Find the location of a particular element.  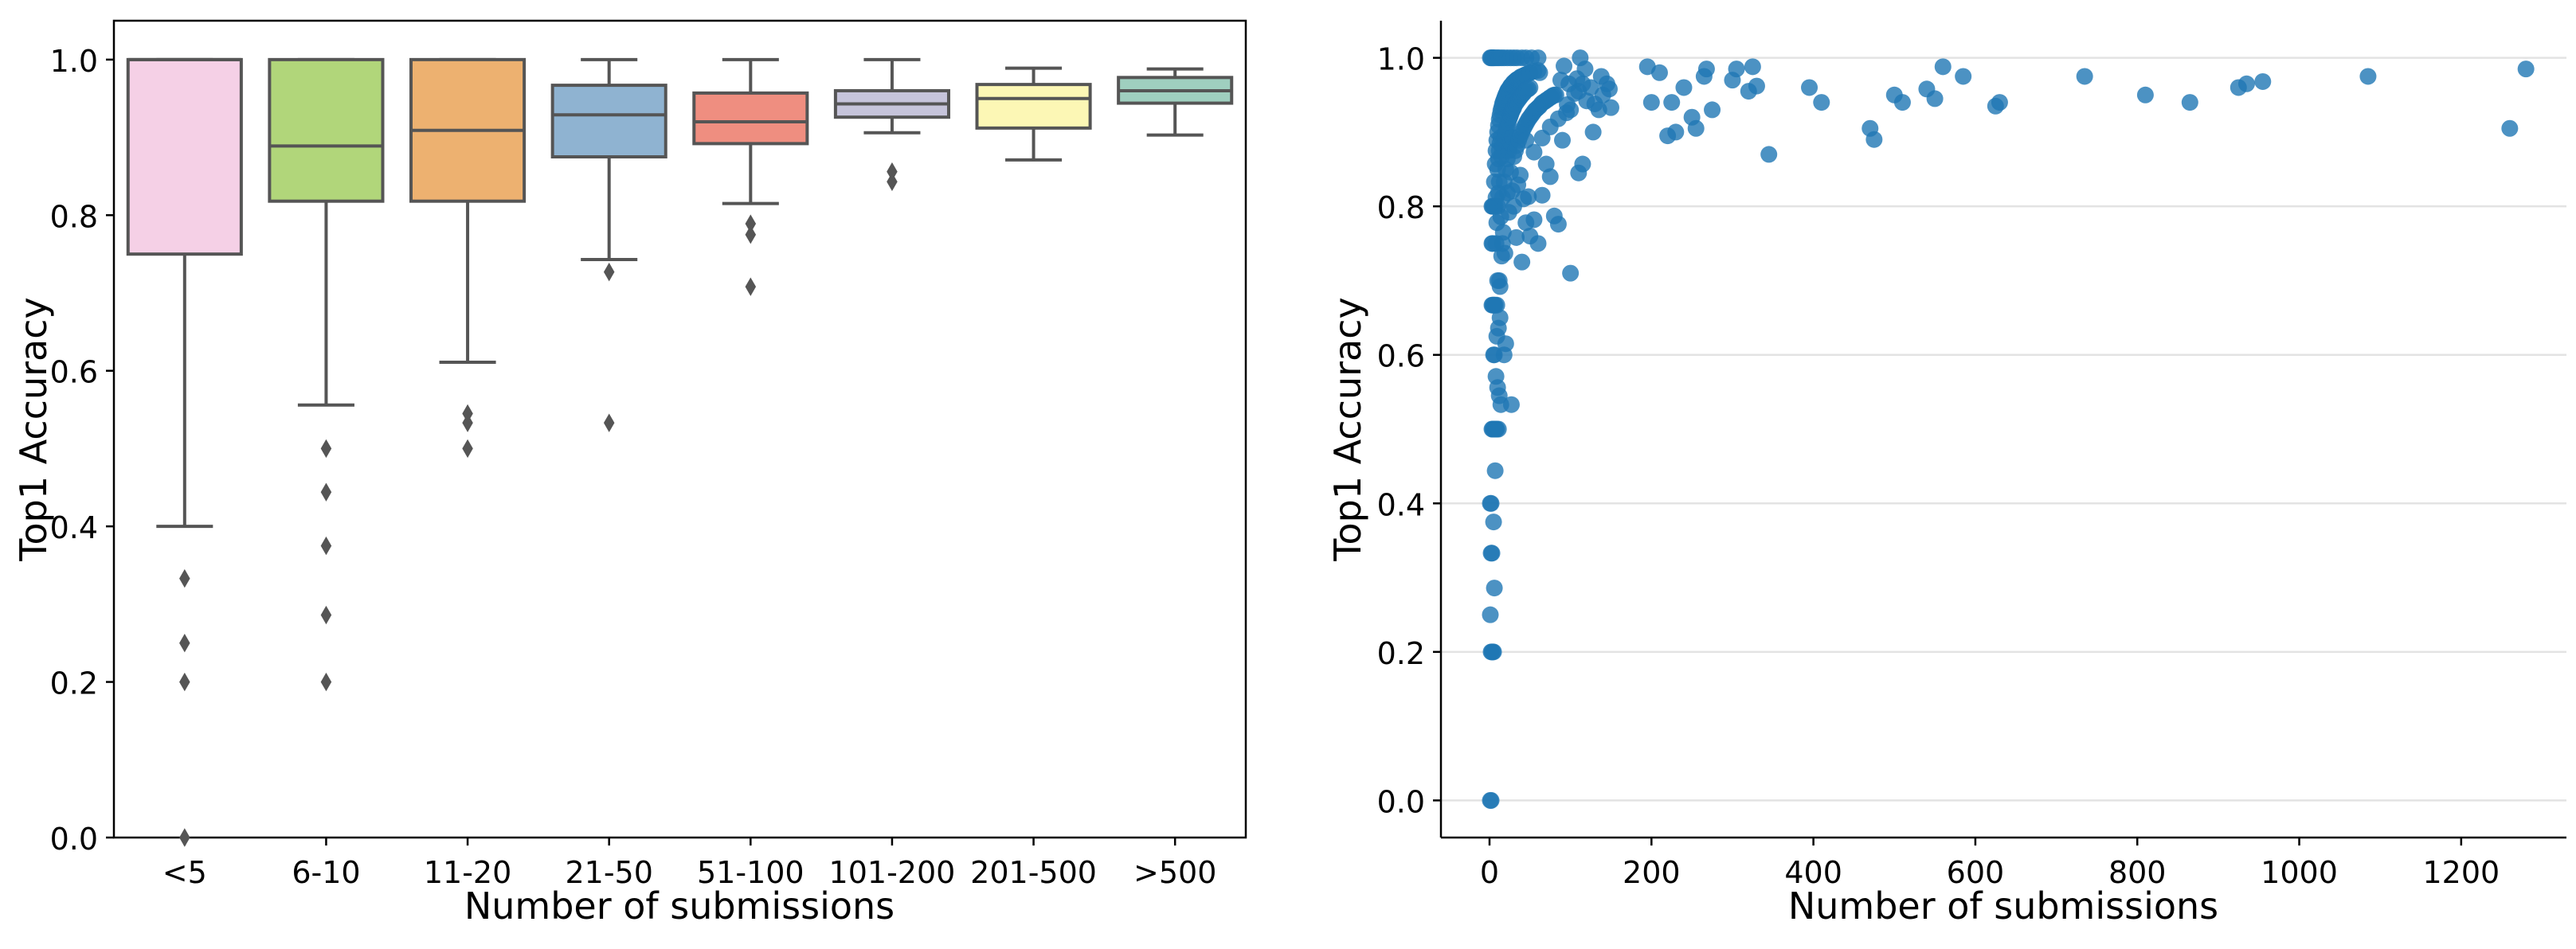

box-y-tick-label: 0.2 is located at coordinates (74, 683).